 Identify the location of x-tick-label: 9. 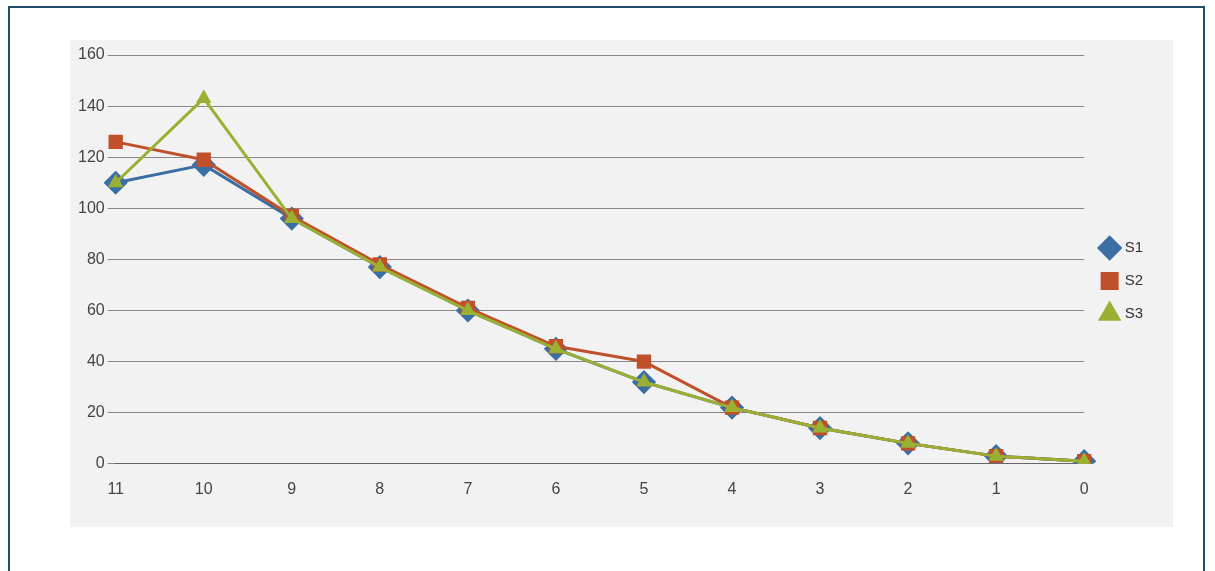
(292, 488).